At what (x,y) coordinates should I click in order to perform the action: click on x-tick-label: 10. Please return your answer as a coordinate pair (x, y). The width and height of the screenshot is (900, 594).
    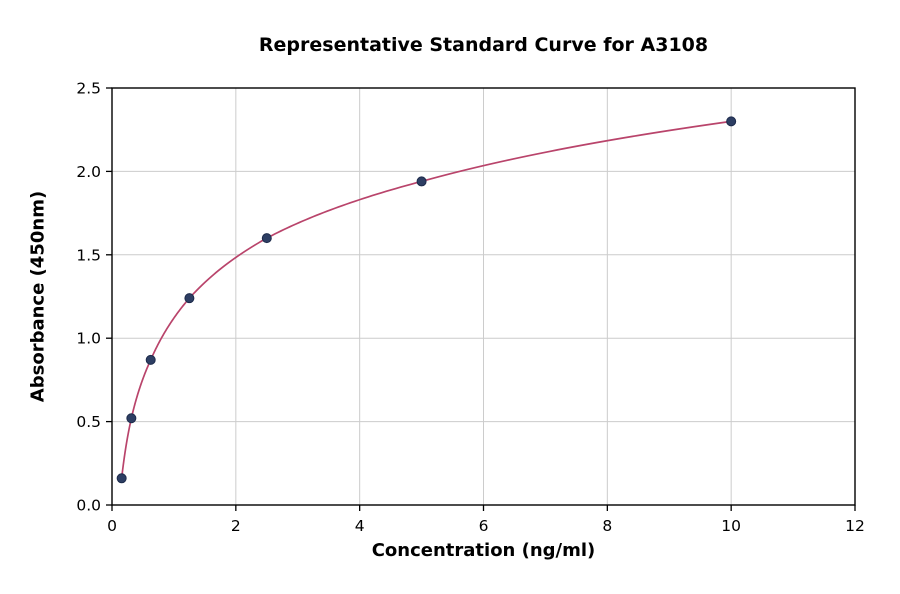
    Looking at the image, I should click on (731, 526).